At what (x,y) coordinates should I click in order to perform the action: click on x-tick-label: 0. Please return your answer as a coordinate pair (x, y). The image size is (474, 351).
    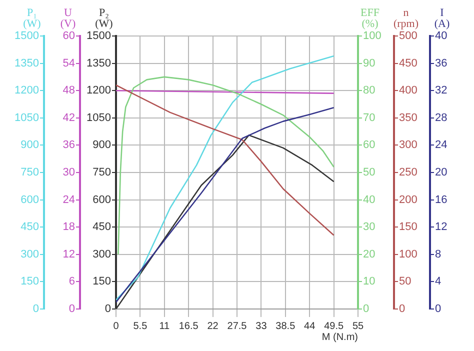
    Looking at the image, I should click on (116, 326).